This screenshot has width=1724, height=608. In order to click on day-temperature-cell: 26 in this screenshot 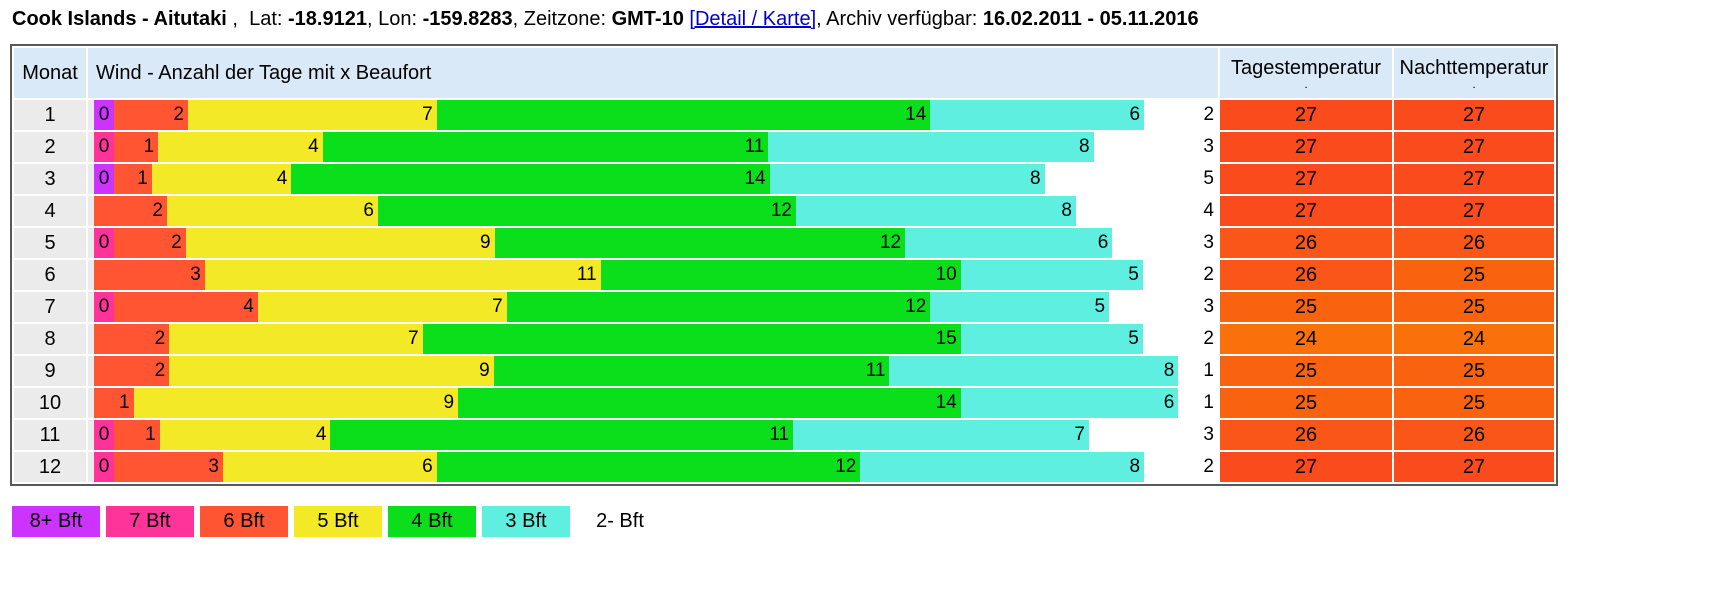, I will do `click(1306, 243)`.